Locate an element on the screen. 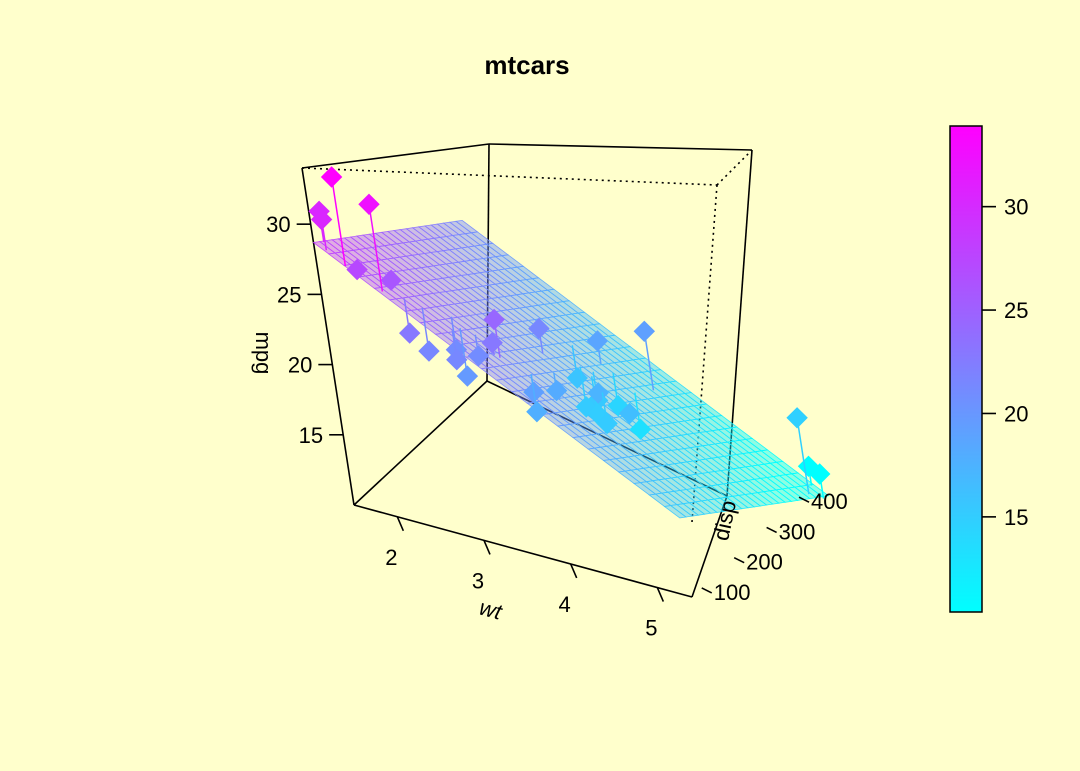 This screenshot has height=771, width=1080. z-axis-label: mpg is located at coordinates (263, 353).